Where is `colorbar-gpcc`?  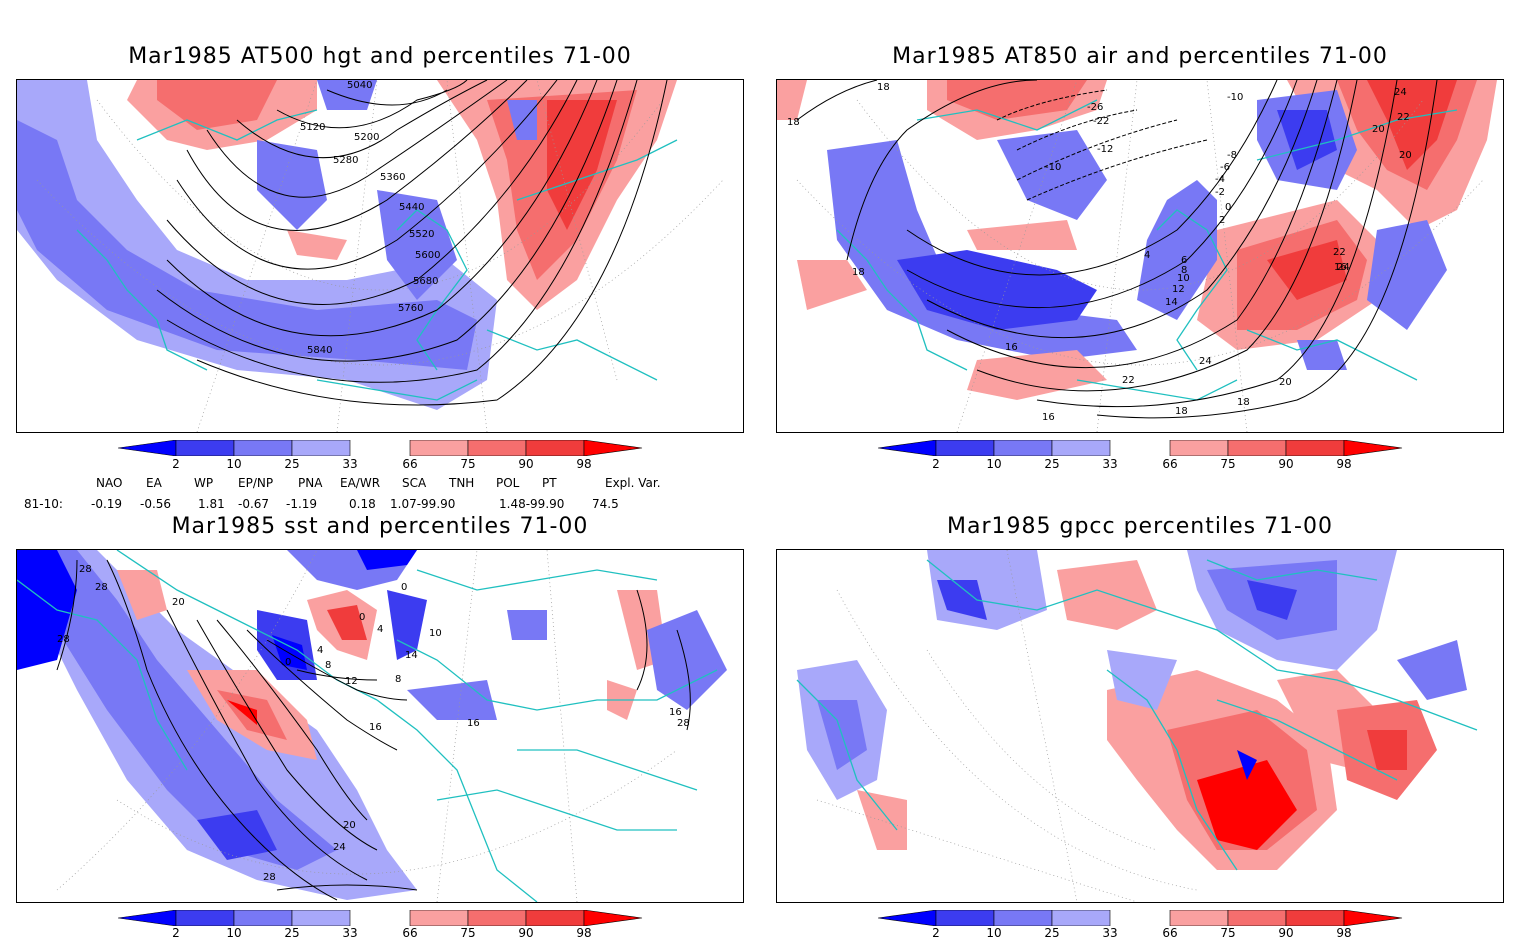 colorbar-gpcc is located at coordinates (1140, 918).